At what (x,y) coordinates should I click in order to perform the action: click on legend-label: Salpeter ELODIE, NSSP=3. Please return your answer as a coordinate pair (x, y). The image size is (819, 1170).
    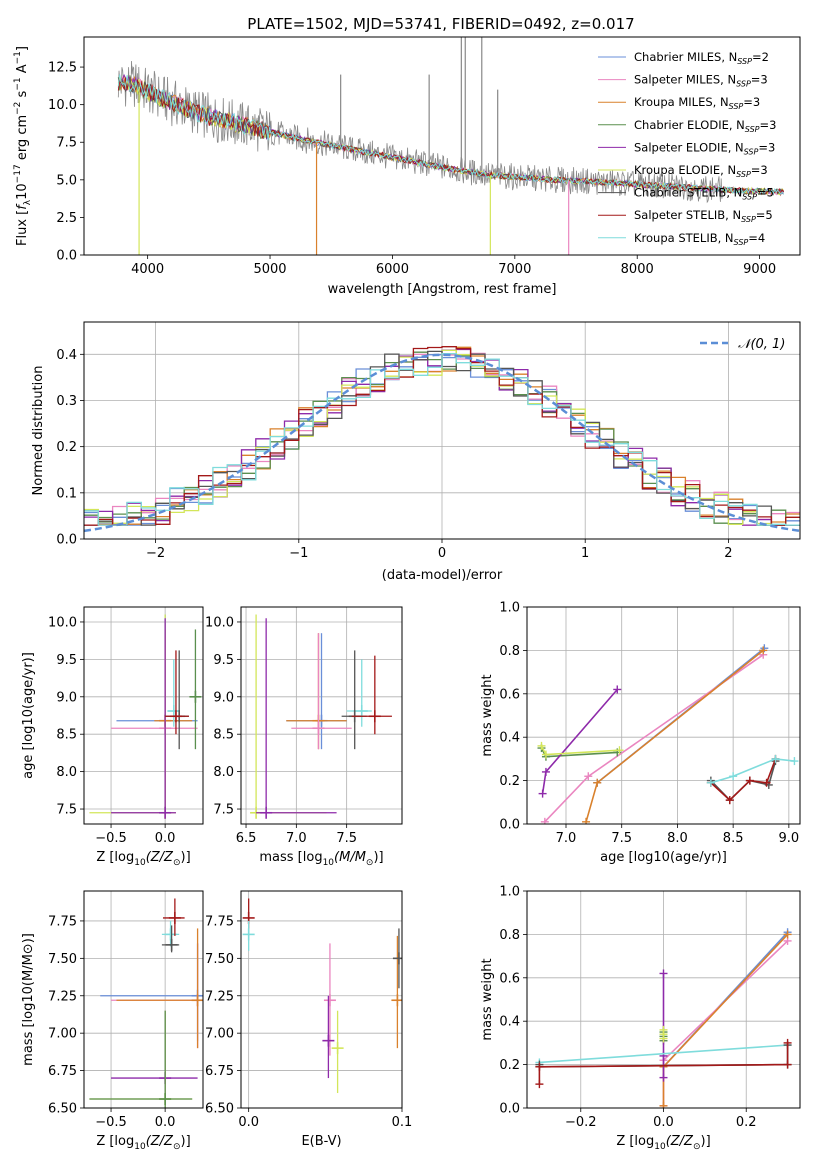
    Looking at the image, I should click on (704, 148).